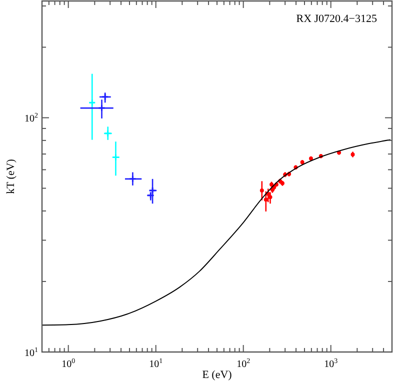  I want to click on x-axis-title: E (eV), so click(217, 375).